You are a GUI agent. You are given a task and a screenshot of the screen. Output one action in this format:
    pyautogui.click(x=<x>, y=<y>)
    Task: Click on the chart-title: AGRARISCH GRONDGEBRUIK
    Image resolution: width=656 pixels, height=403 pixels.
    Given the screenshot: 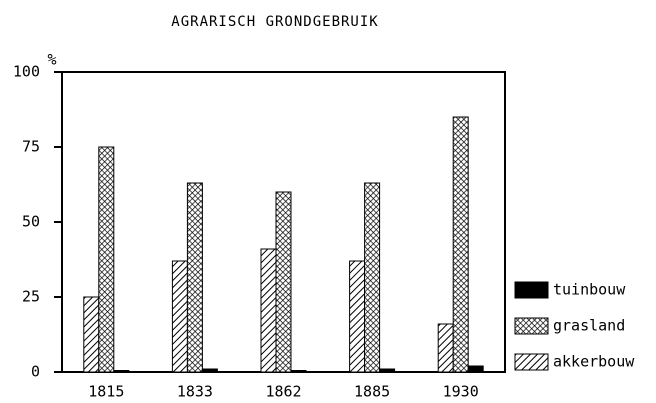 What is the action you would take?
    pyautogui.click(x=274, y=22)
    